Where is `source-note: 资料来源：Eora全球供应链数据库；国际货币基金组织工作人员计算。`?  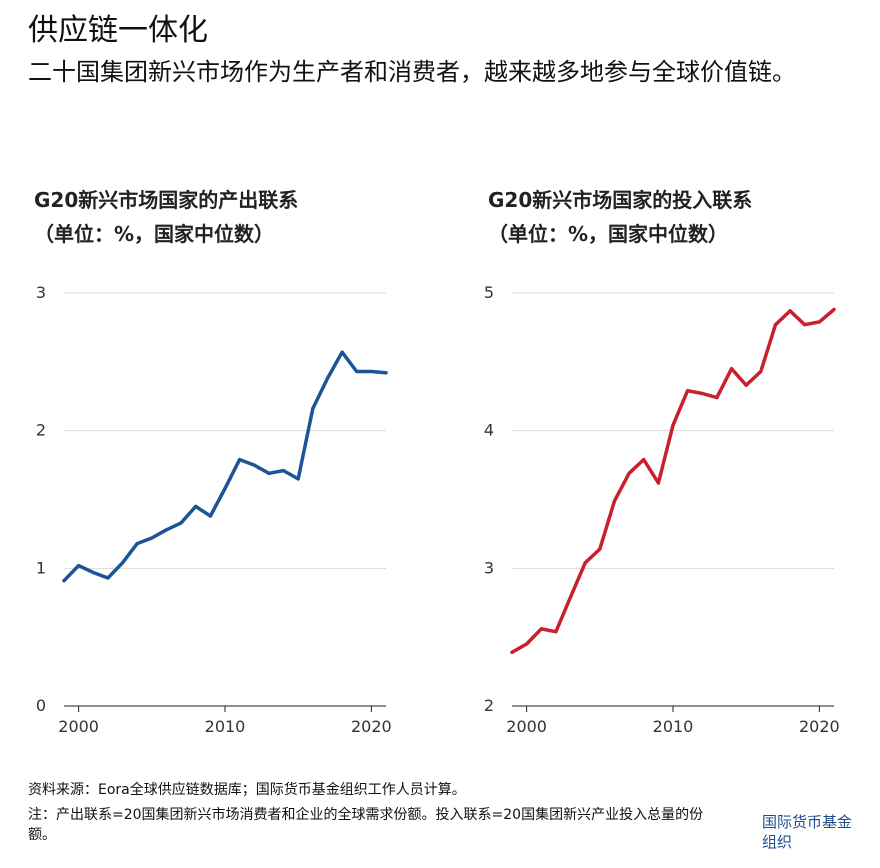 source-note: 资料来源：Eora全球供应链数据库；国际货币基金组织工作人员计算。 is located at coordinates (247, 790).